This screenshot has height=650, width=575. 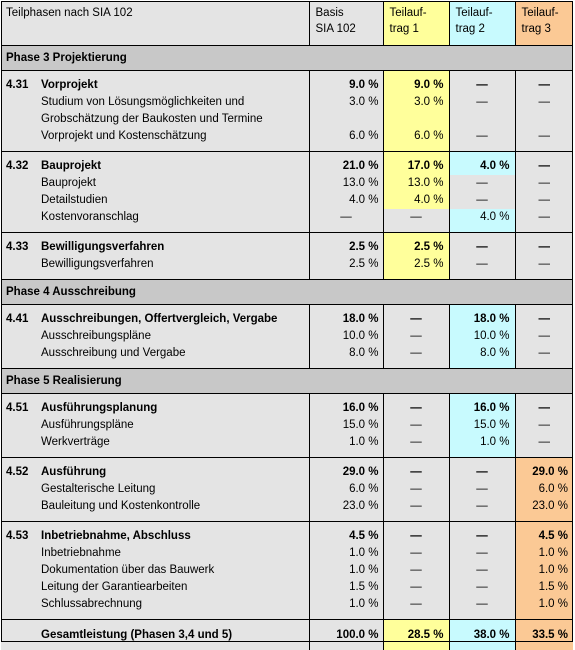 I want to click on teilauftrag-1-value: 6.0 %, so click(x=416, y=140).